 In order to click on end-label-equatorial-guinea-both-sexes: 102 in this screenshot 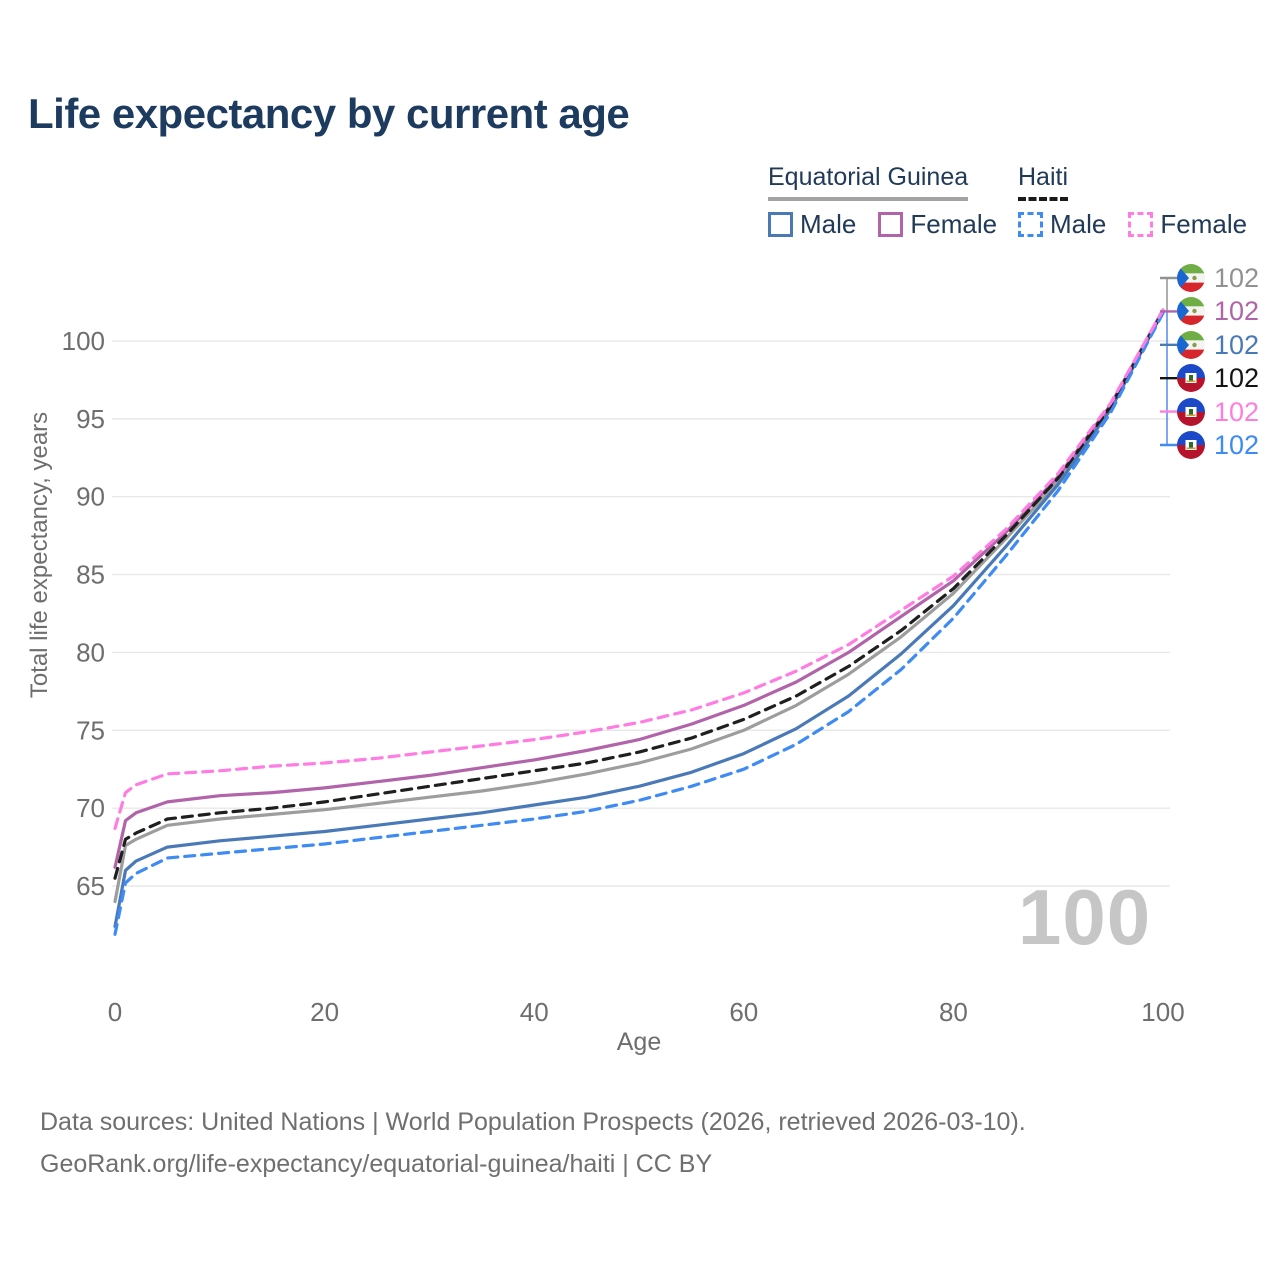, I will do `click(1218, 278)`.